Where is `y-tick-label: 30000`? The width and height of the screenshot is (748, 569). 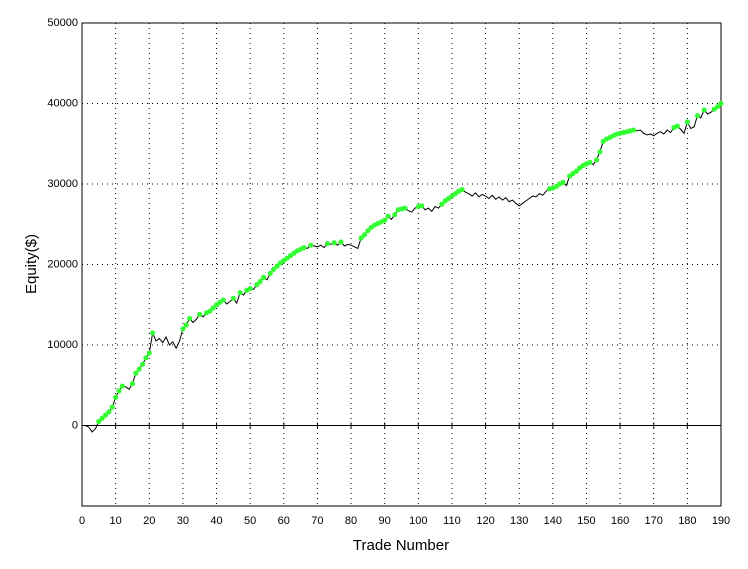
y-tick-label: 30000 is located at coordinates (62, 184).